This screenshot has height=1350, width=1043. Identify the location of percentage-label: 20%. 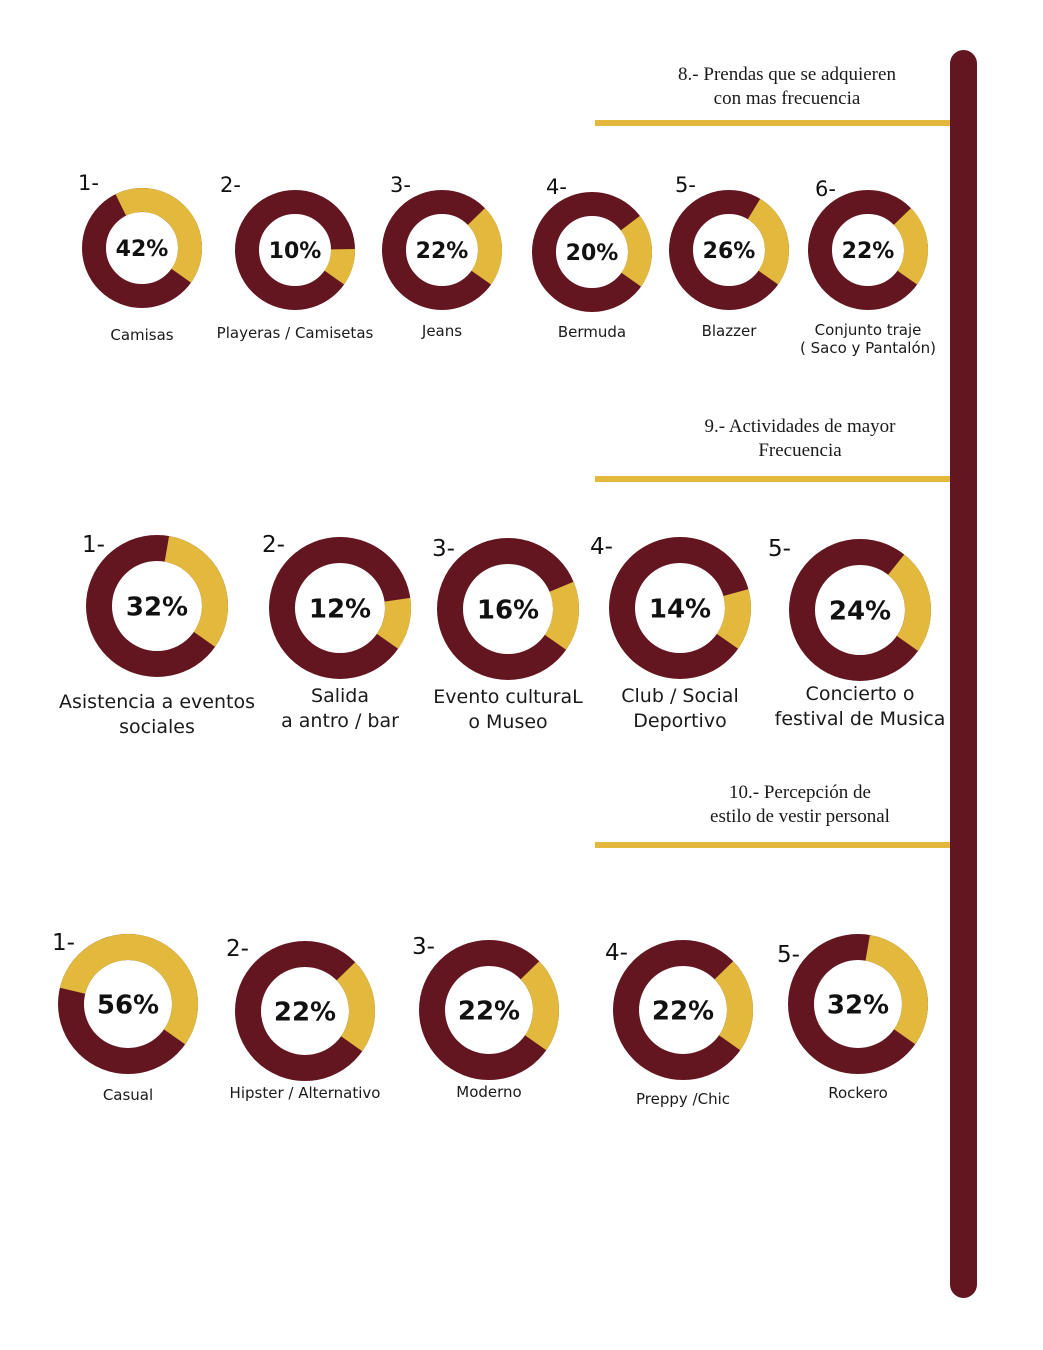
(592, 253).